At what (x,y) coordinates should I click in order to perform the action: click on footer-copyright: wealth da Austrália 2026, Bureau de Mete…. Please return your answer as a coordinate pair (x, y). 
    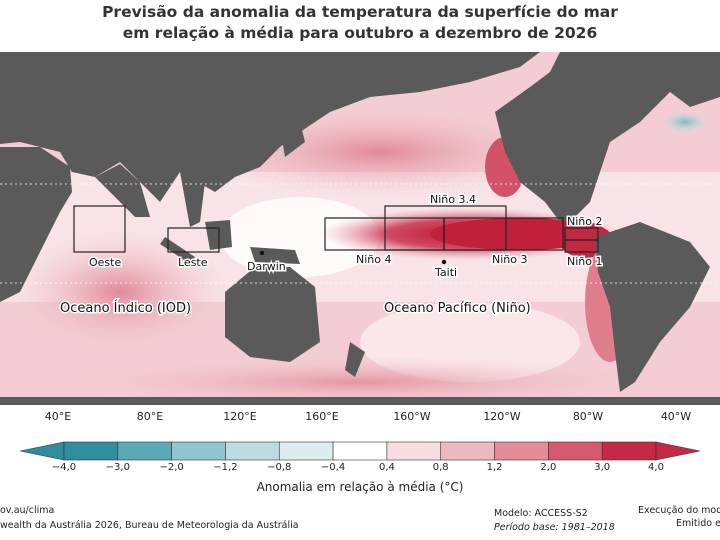
    Looking at the image, I should click on (149, 525).